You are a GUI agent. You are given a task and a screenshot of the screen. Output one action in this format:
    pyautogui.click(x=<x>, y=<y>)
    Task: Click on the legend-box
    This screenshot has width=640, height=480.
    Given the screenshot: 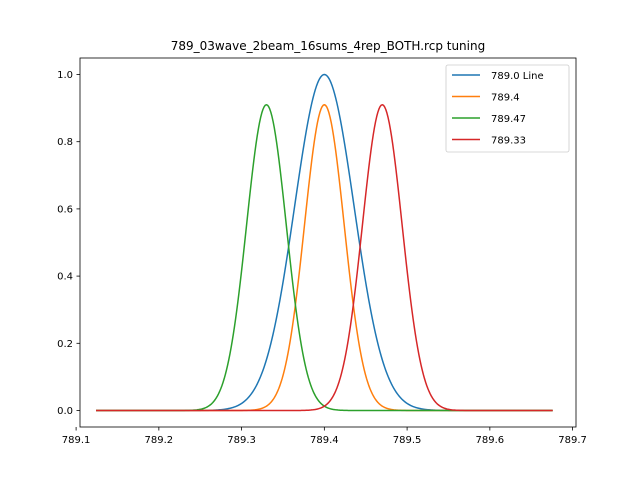 What is the action you would take?
    pyautogui.click(x=507, y=108)
    